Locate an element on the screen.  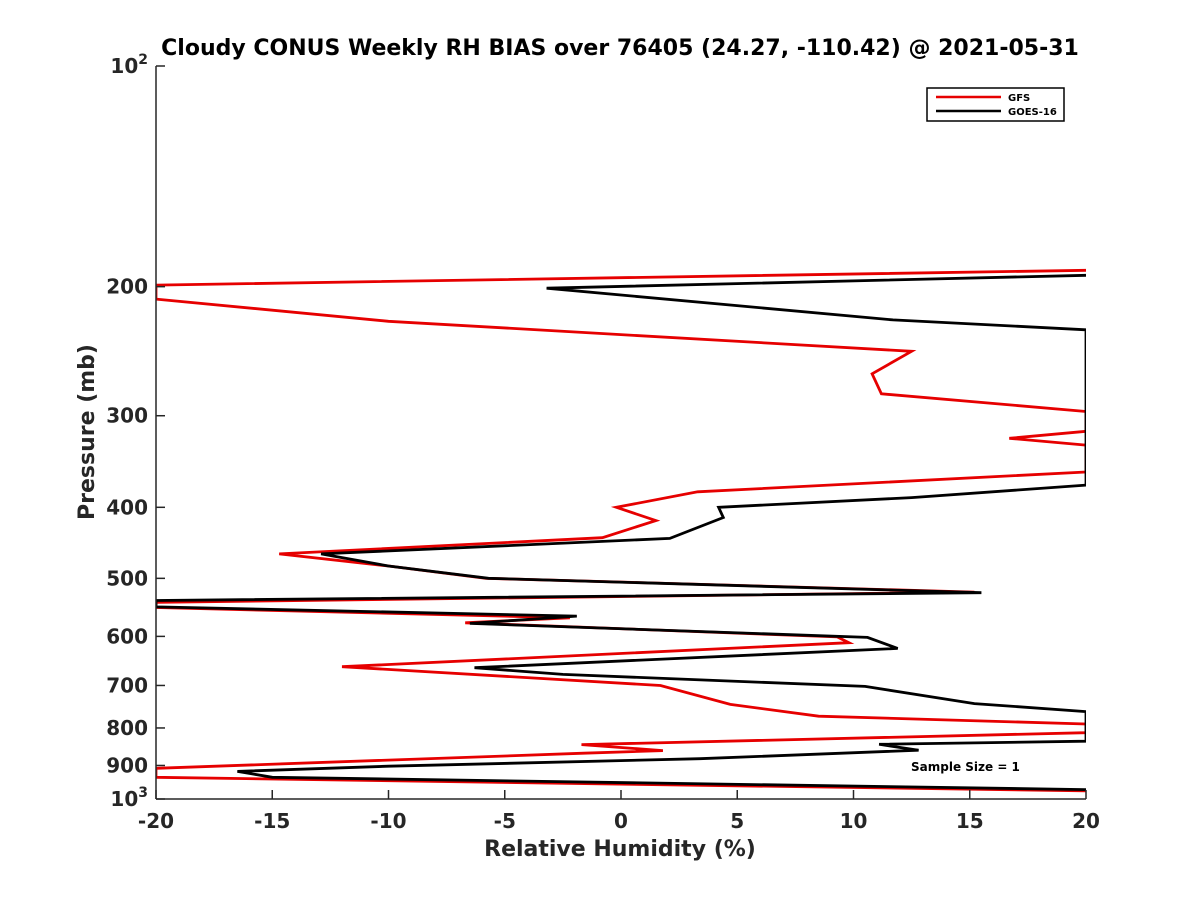
y-tick-label: 10² is located at coordinates (129, 65).